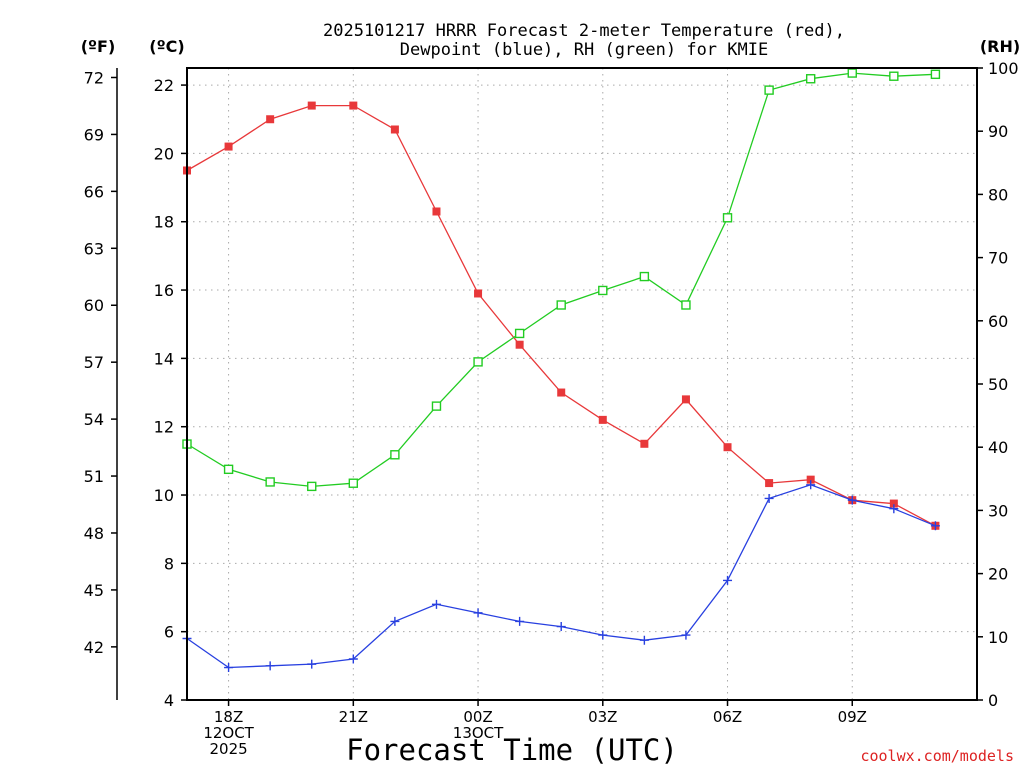 The image size is (1024, 768). I want to click on fahrenheit-tick-label: 72, so click(94, 77).